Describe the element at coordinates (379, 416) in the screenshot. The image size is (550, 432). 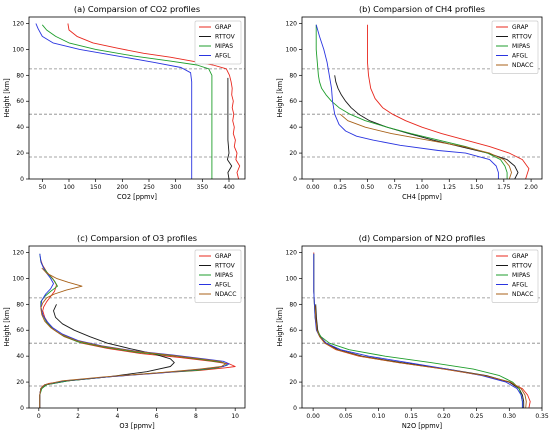
I see `x-tick-label: 0.10` at that location.